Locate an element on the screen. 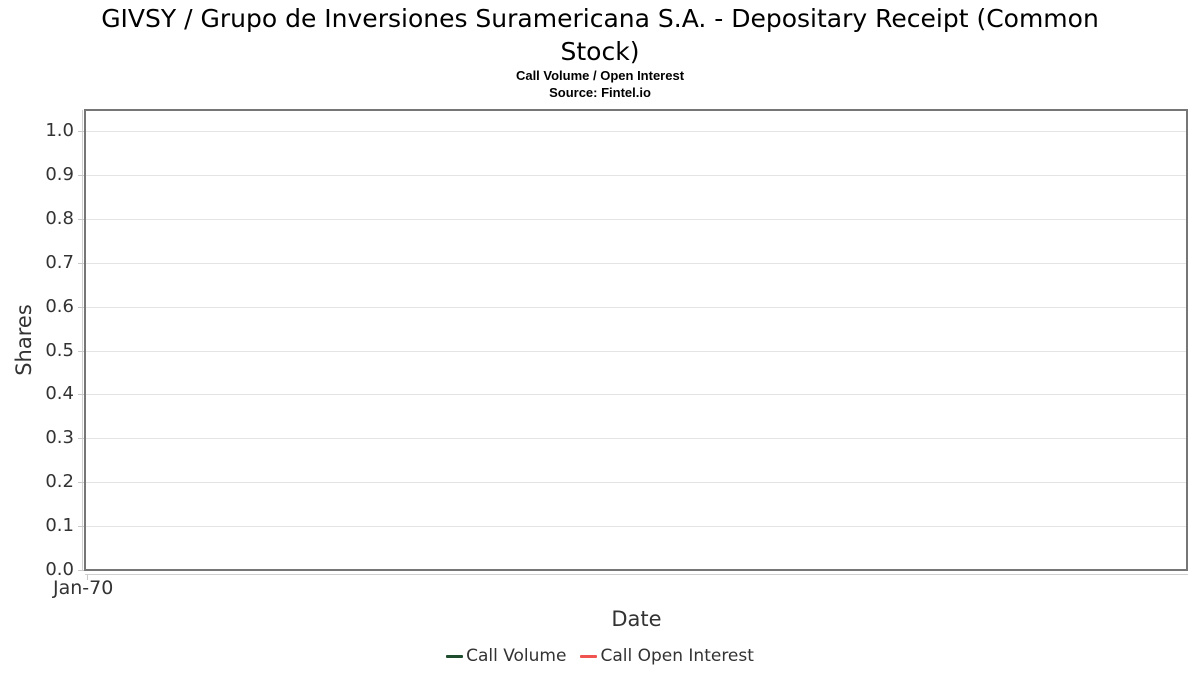  x-axis-line is located at coordinates (636, 574).